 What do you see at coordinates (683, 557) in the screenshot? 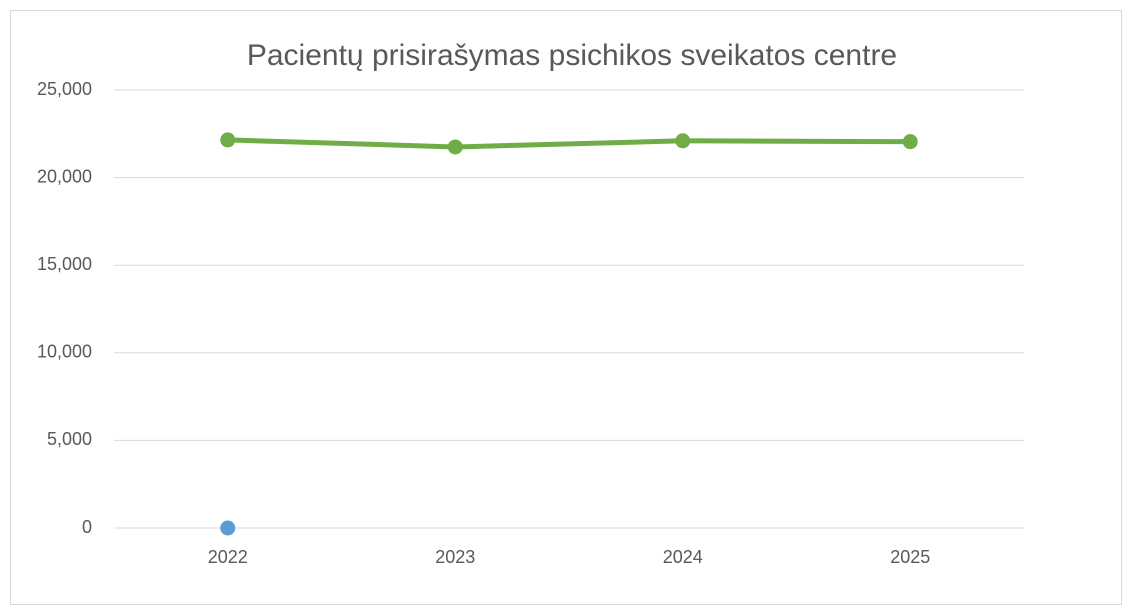
I see `x-tick-label: 2024` at bounding box center [683, 557].